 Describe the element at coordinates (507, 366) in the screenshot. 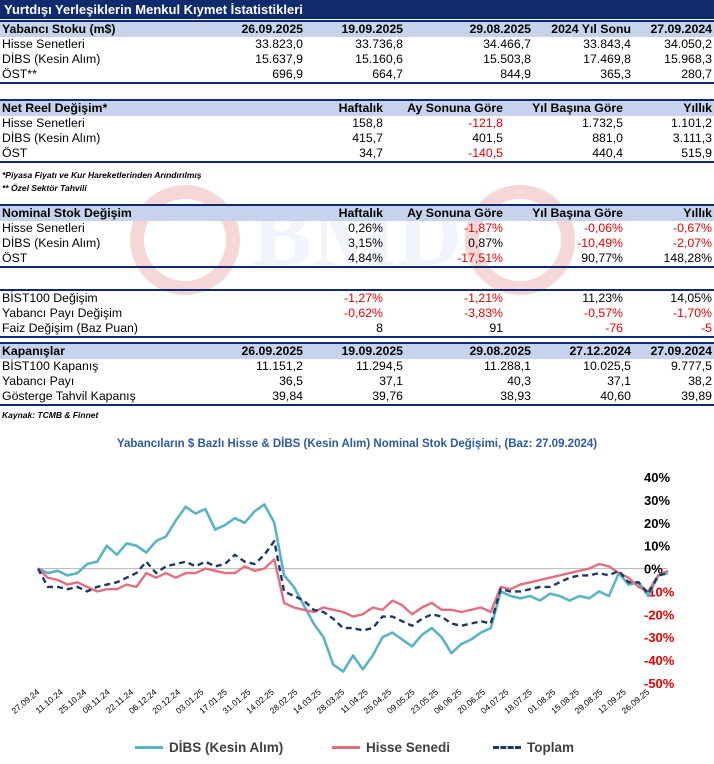

I see `table-cell: 11.288,1` at that location.